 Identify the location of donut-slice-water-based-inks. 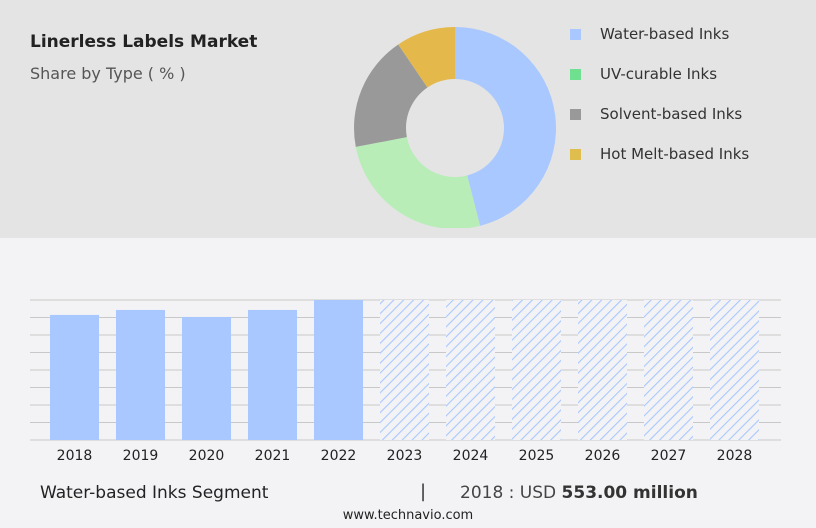
(505, 126).